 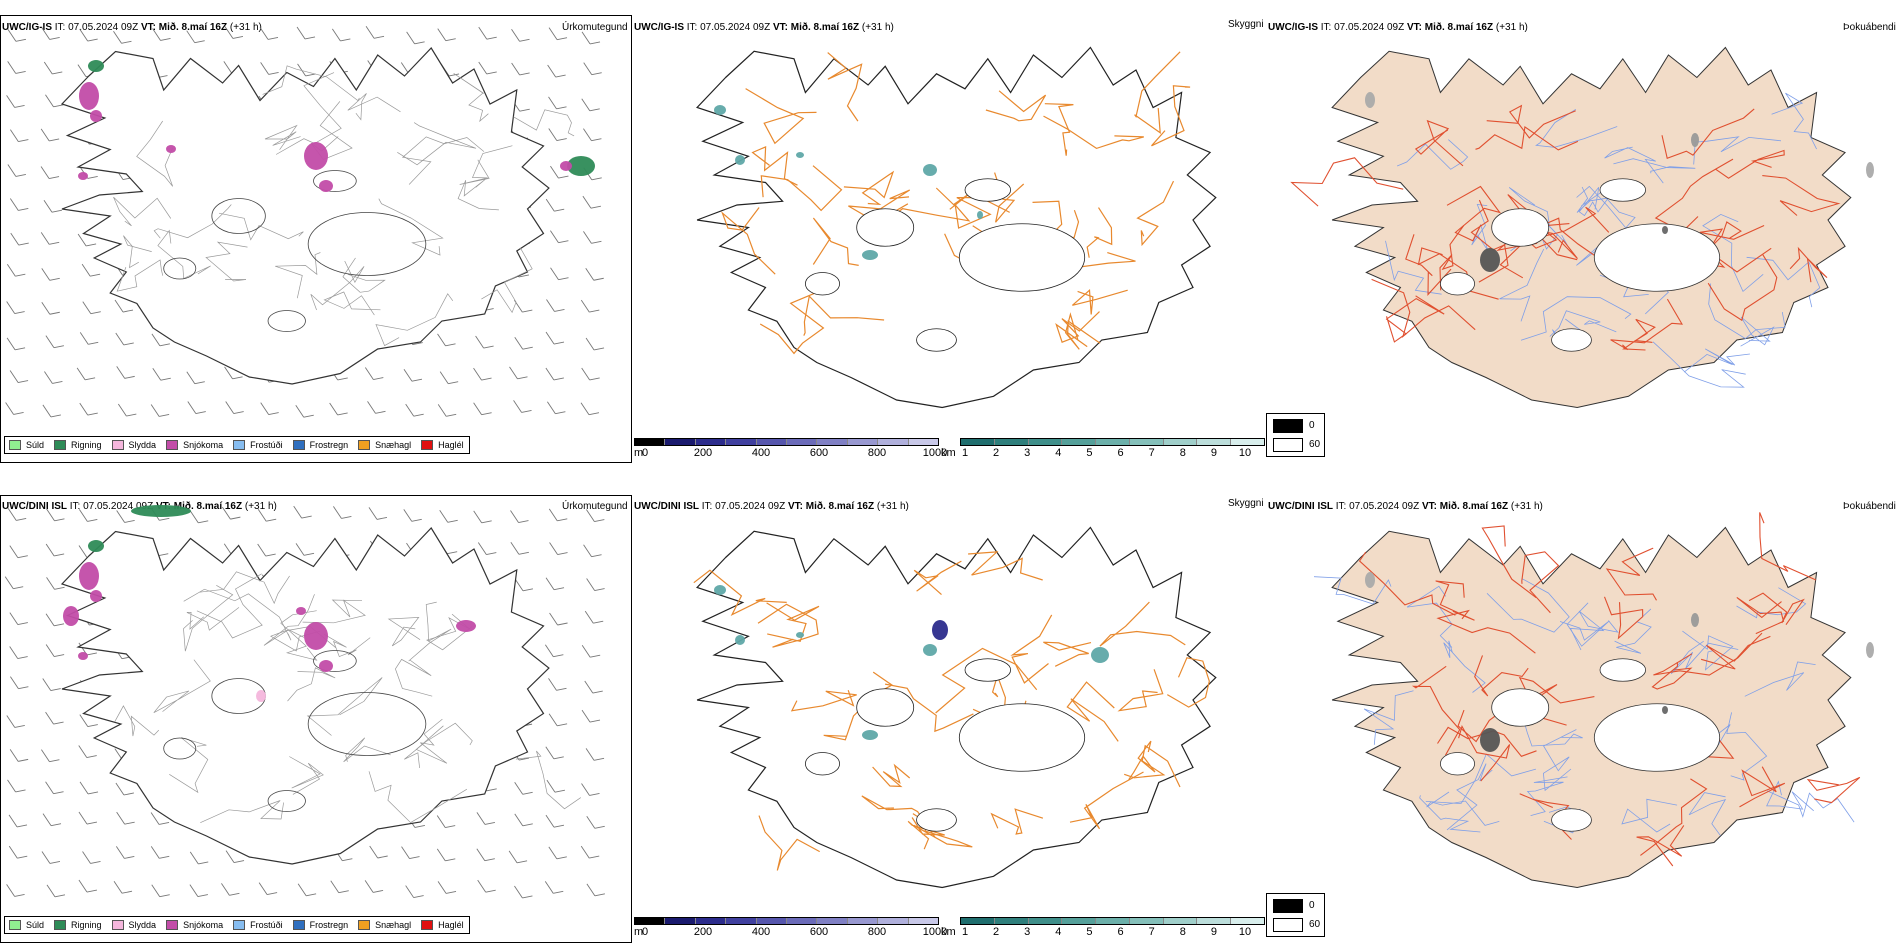 I want to click on fog-map, so click(x=1582, y=227).